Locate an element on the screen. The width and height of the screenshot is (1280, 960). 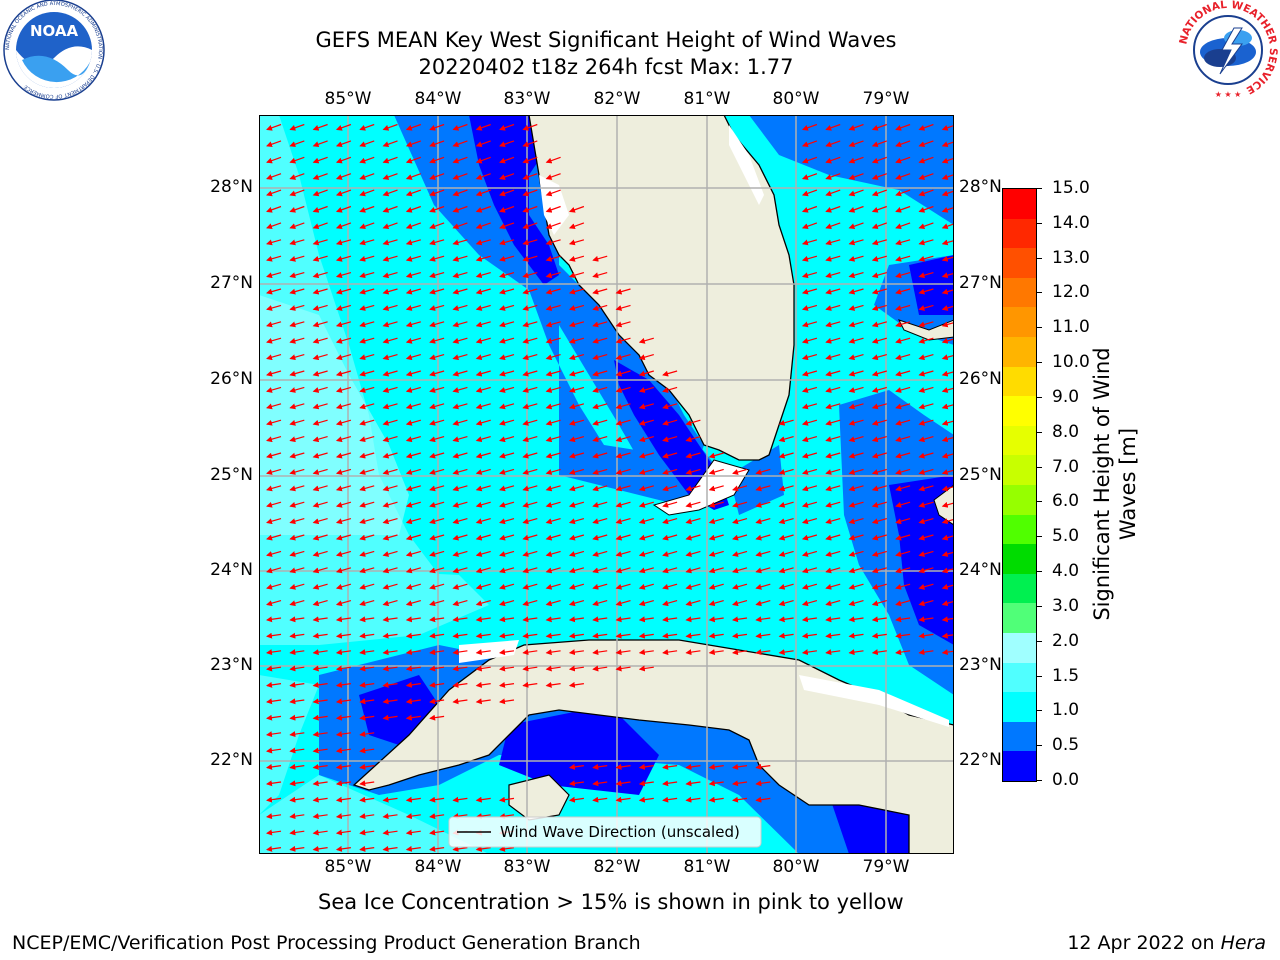
wave-band-0-0-5-gulf-batabano is located at coordinates (579, 750).